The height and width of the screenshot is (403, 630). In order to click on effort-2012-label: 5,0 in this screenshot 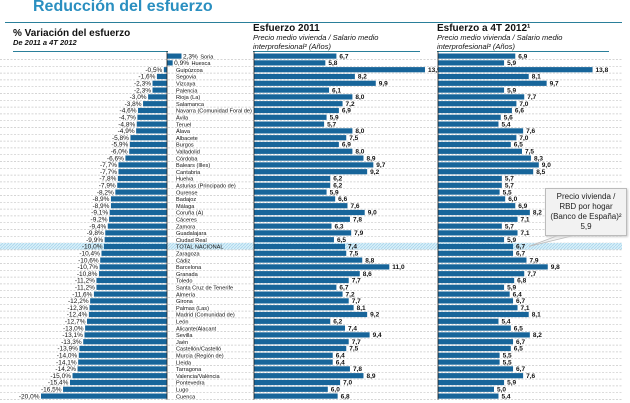, I will do `click(501, 390)`.